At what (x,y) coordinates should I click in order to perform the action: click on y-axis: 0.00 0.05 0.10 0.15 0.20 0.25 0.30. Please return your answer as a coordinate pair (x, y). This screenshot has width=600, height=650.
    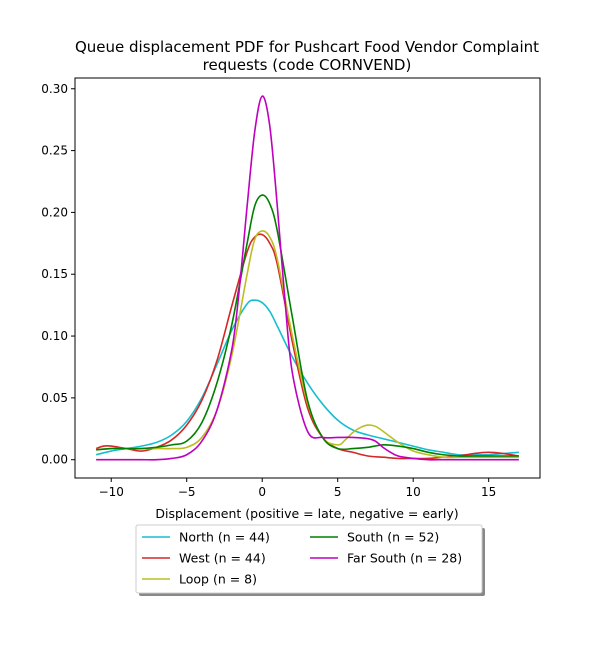
    Looking at the image, I should click on (58, 274).